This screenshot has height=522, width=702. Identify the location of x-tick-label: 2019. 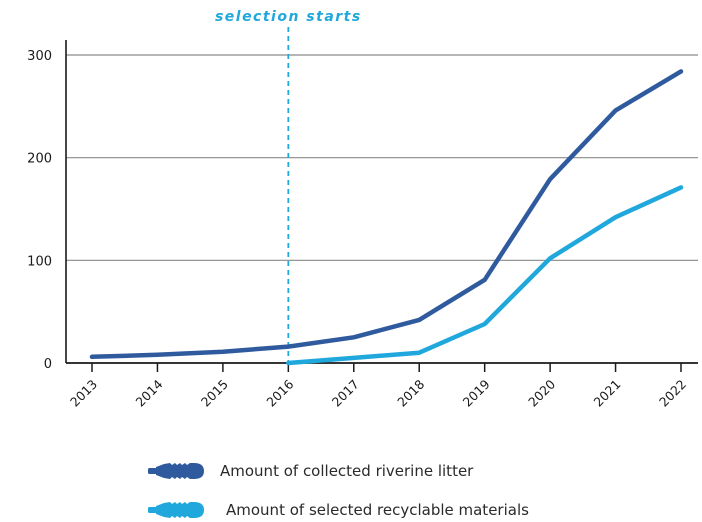
(476, 392).